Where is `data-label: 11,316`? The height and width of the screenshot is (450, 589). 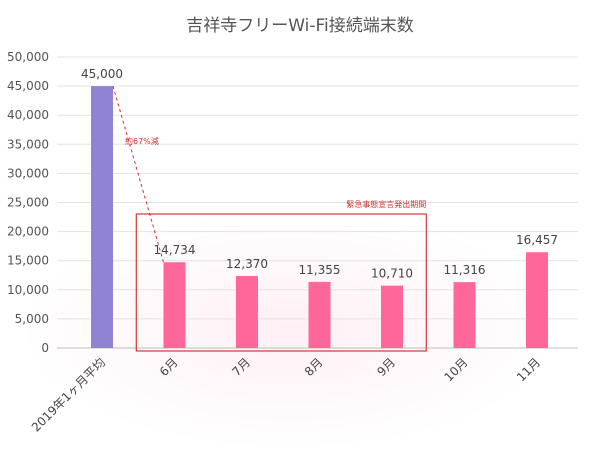
data-label: 11,316 is located at coordinates (465, 270).